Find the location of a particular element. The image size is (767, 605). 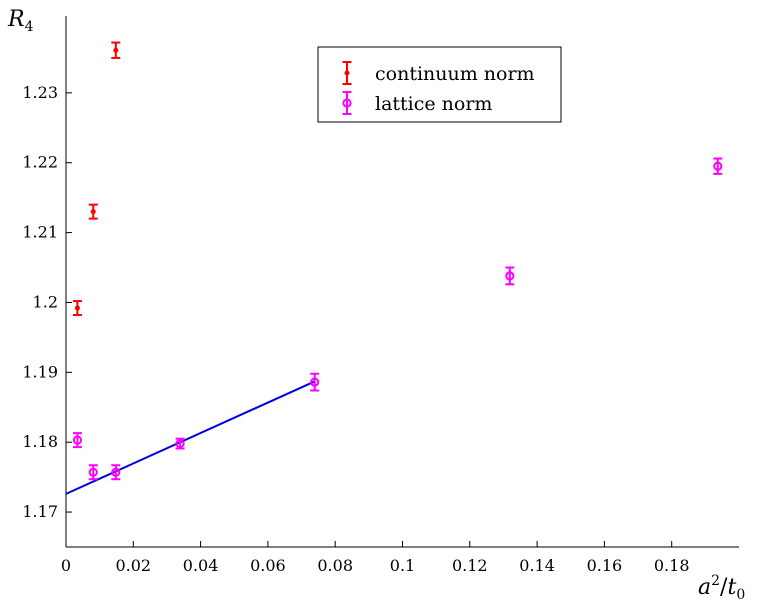

y-tick-label: 1.21 is located at coordinates (40, 232).